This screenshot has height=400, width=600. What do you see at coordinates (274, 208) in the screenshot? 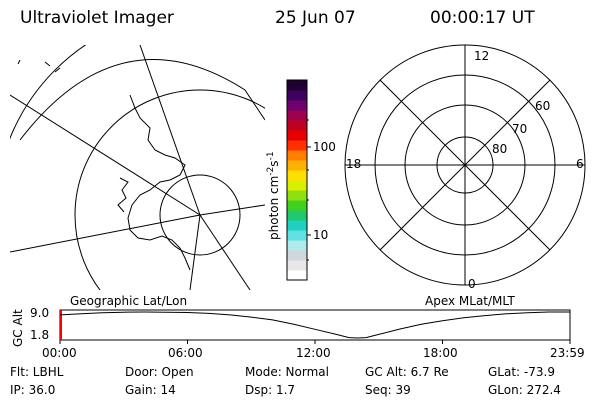
I see `colorbar-unit-text: photon cm` at bounding box center [274, 208].